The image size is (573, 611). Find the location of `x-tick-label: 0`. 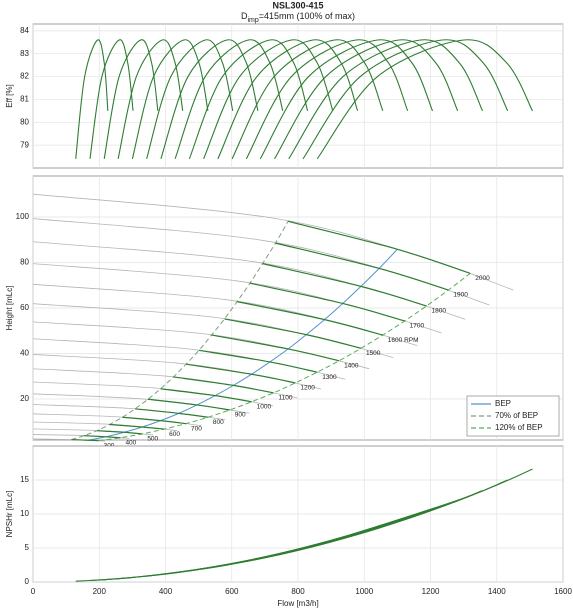

x-tick-label: 0 is located at coordinates (33, 591).